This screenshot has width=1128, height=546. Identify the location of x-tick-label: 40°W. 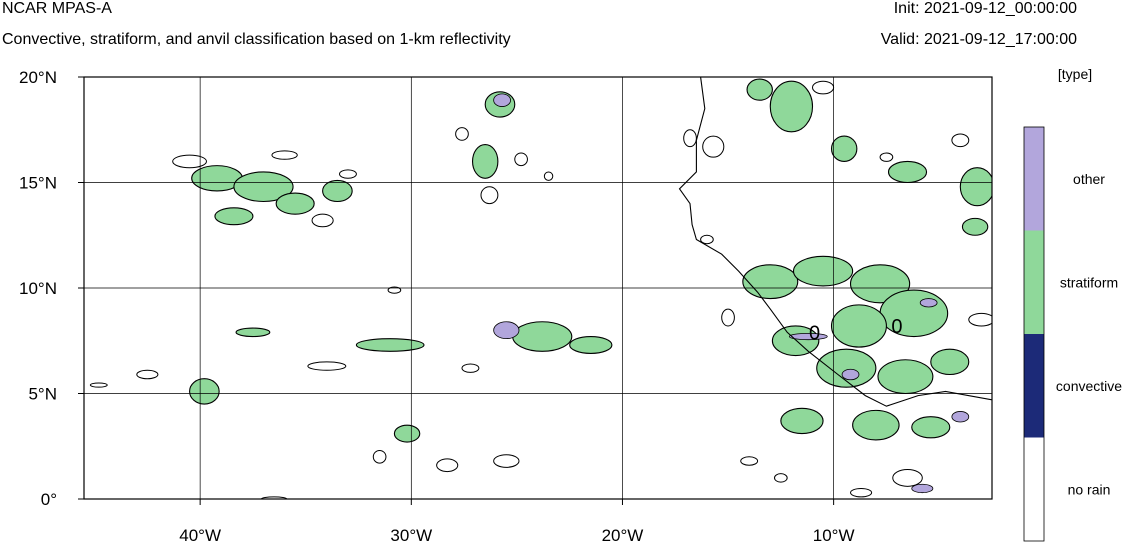
(200, 535).